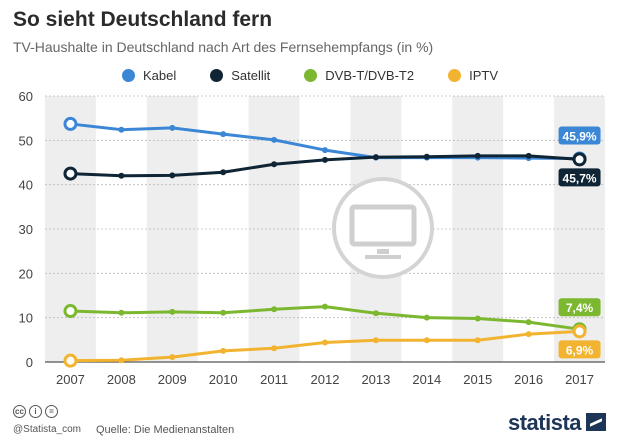 This screenshot has width=620, height=442. I want to click on license-icons: cc i =, so click(35, 411).